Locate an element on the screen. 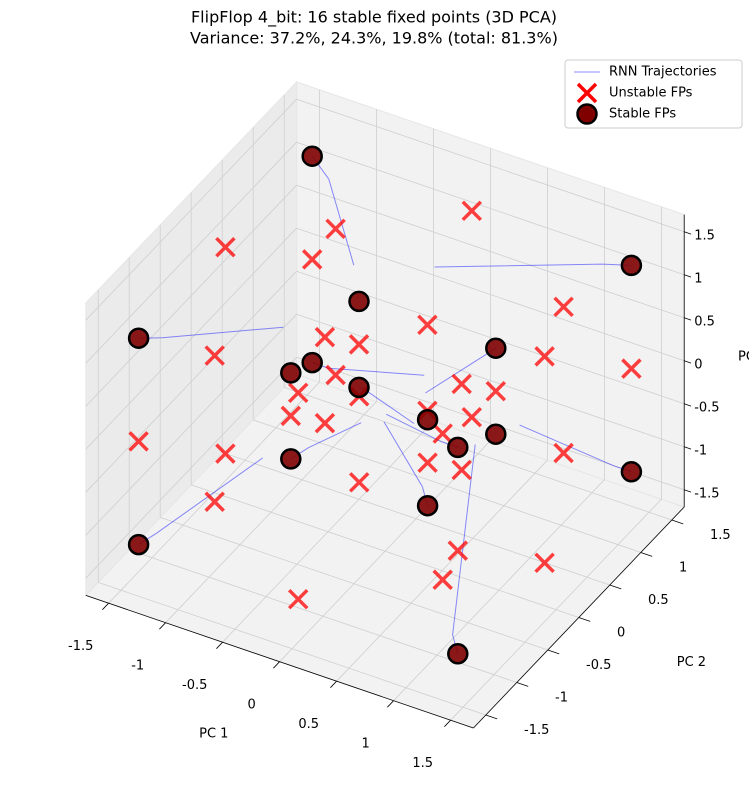  y-tick-label: 1 is located at coordinates (683, 568).